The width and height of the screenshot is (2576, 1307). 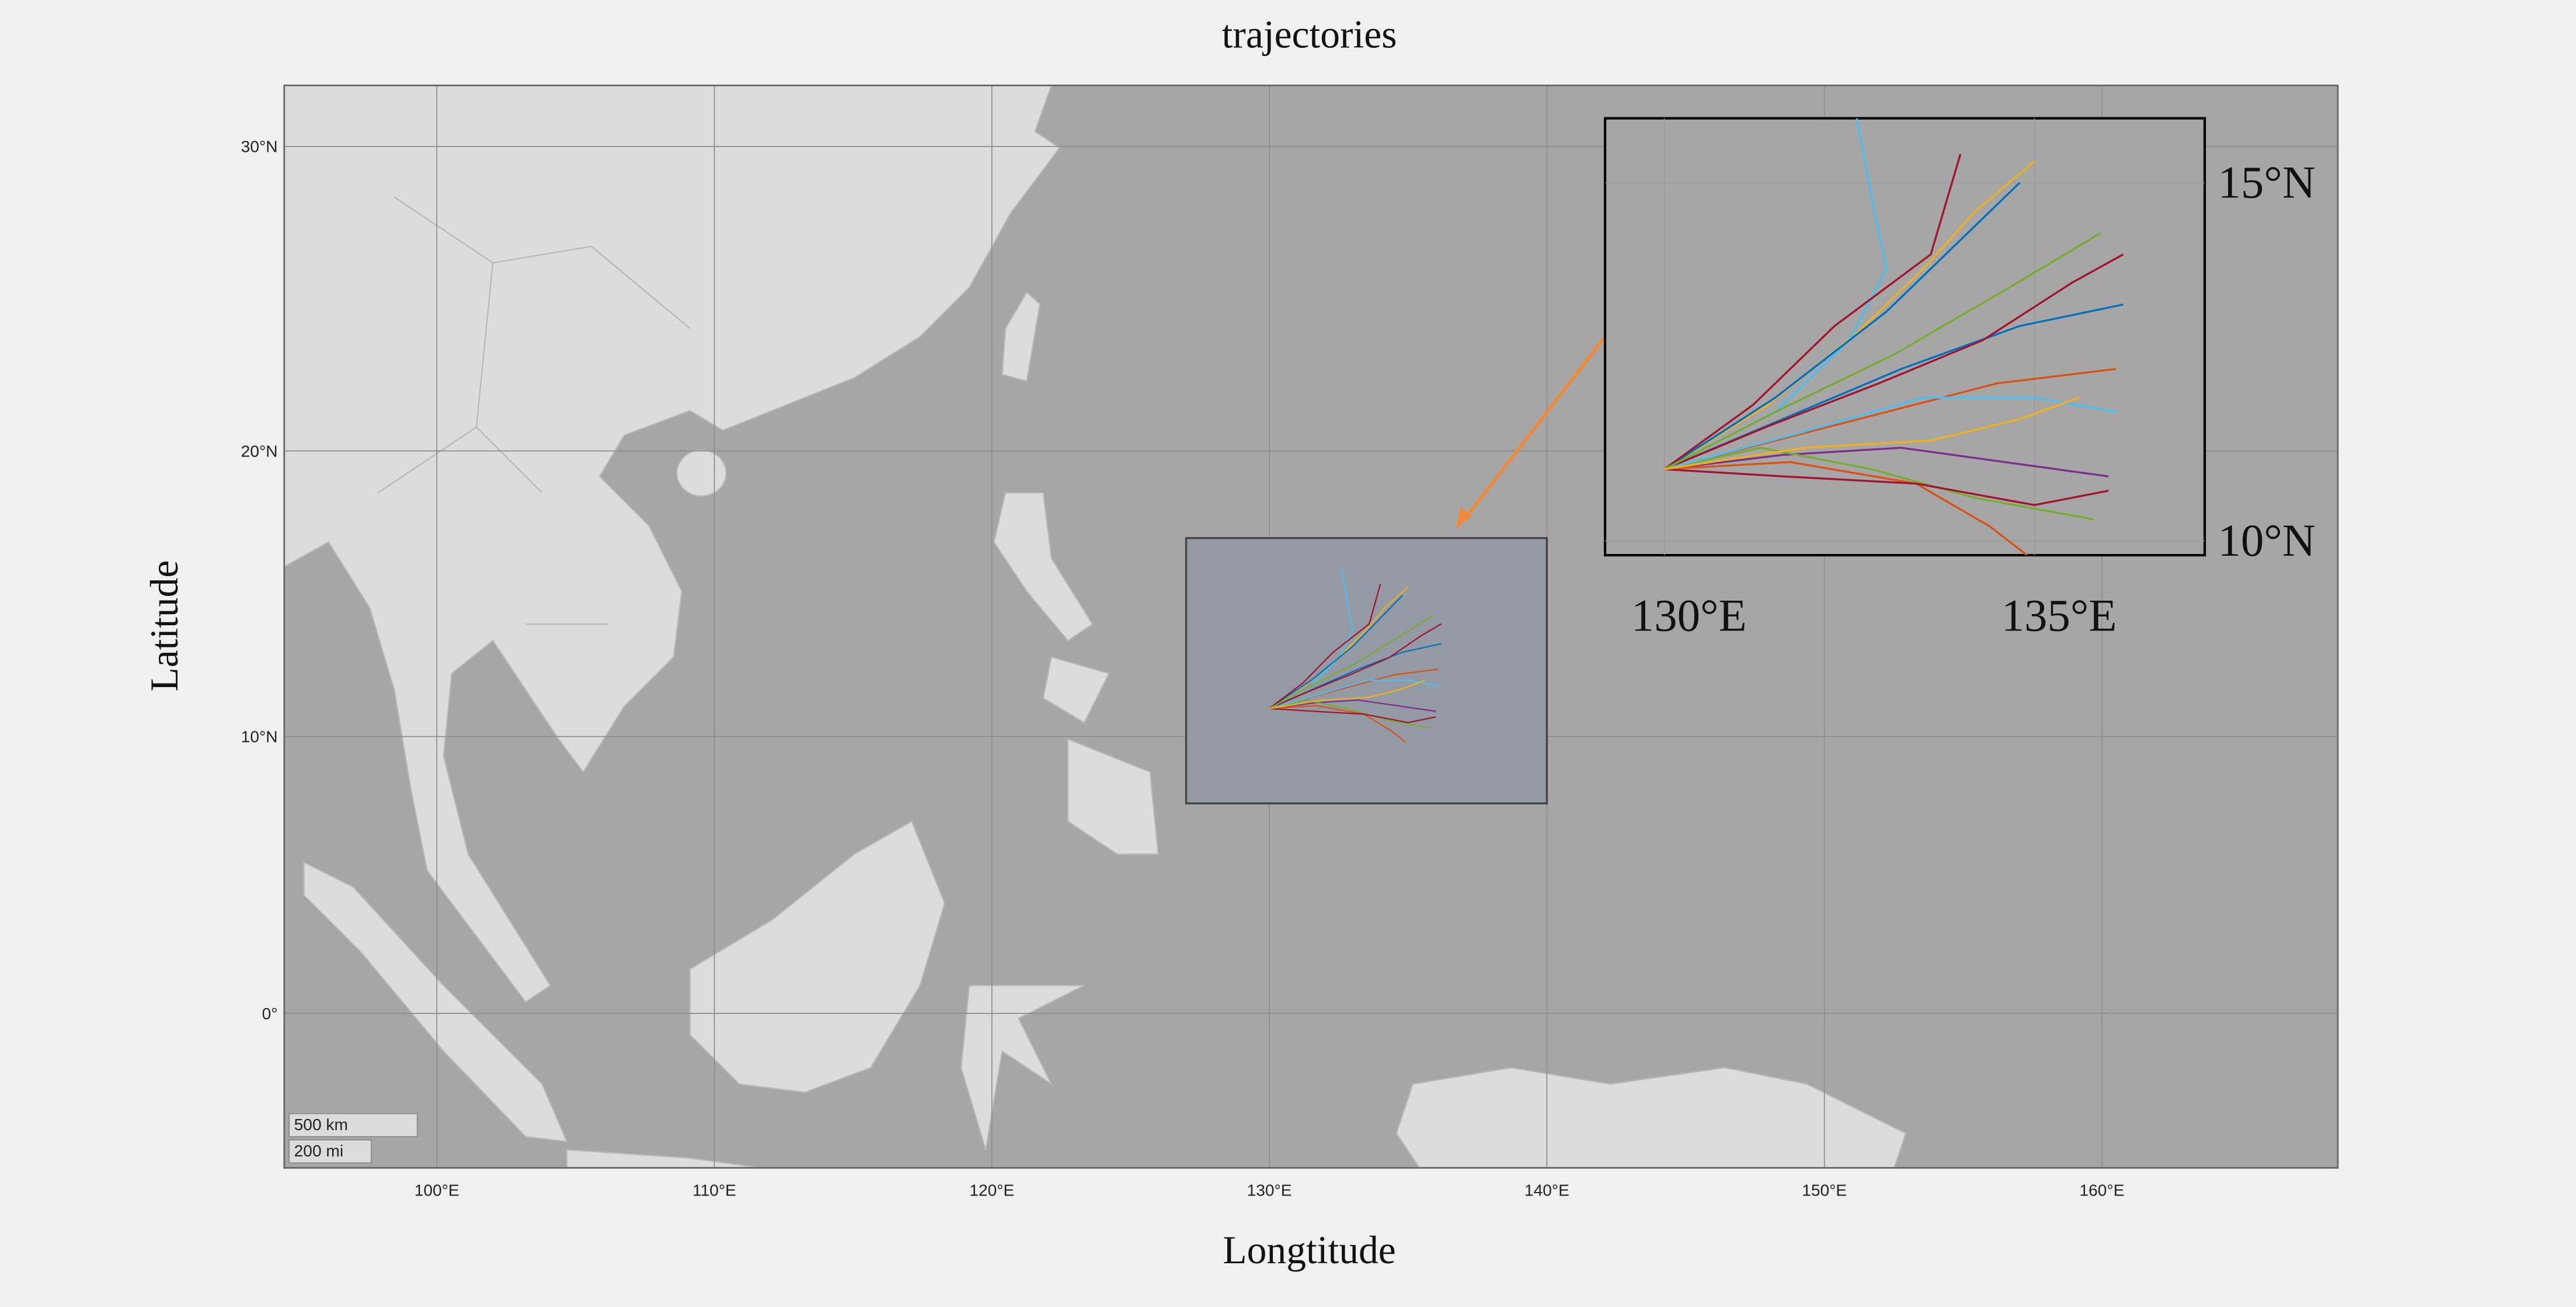 What do you see at coordinates (437, 1190) in the screenshot?
I see `x-tick-label: 100°E` at bounding box center [437, 1190].